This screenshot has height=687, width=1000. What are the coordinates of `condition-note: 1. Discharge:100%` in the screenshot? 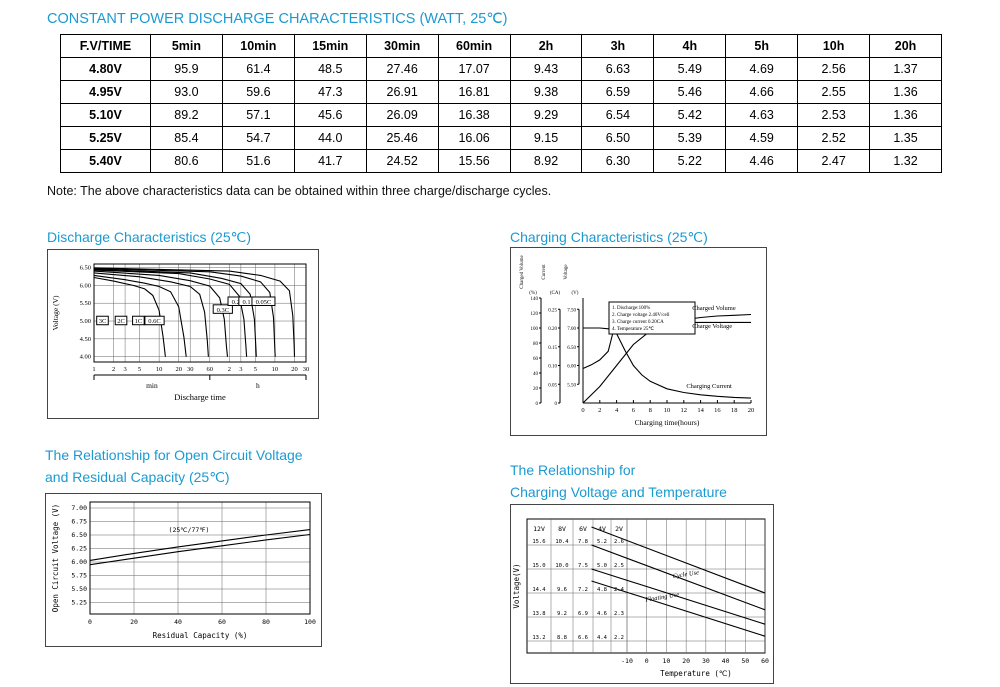 It's located at (631, 308).